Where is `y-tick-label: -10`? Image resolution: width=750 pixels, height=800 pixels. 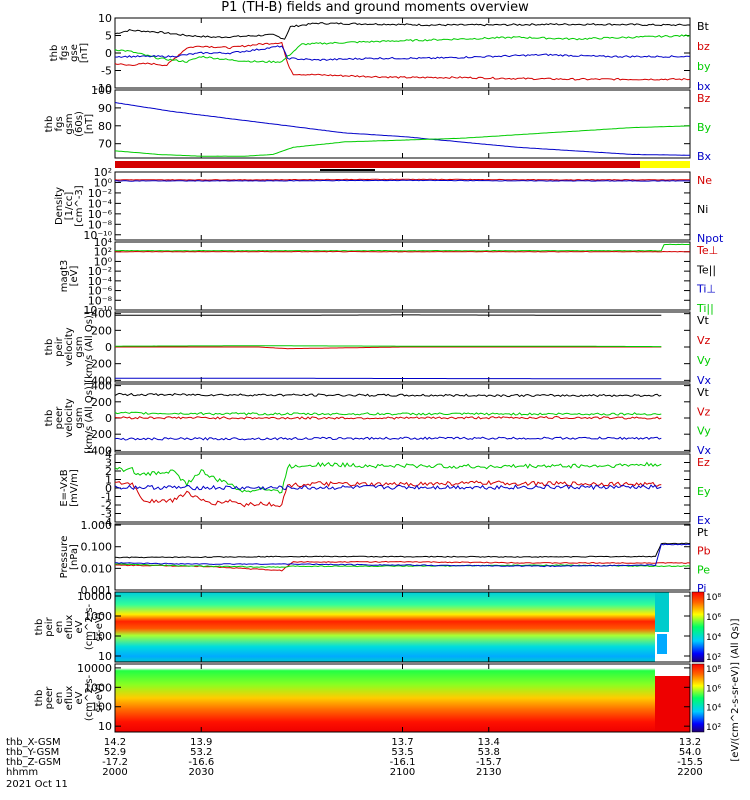 y-tick-label: -10 is located at coordinates (103, 88).